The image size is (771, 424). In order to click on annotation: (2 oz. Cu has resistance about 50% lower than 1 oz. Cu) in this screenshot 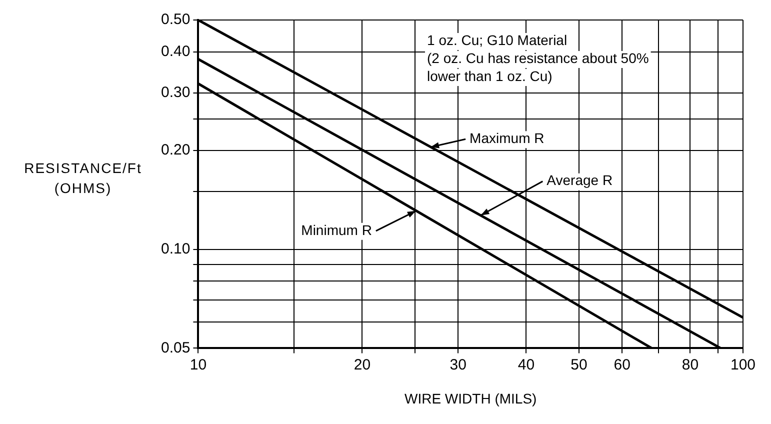, I will do `click(538, 67)`.